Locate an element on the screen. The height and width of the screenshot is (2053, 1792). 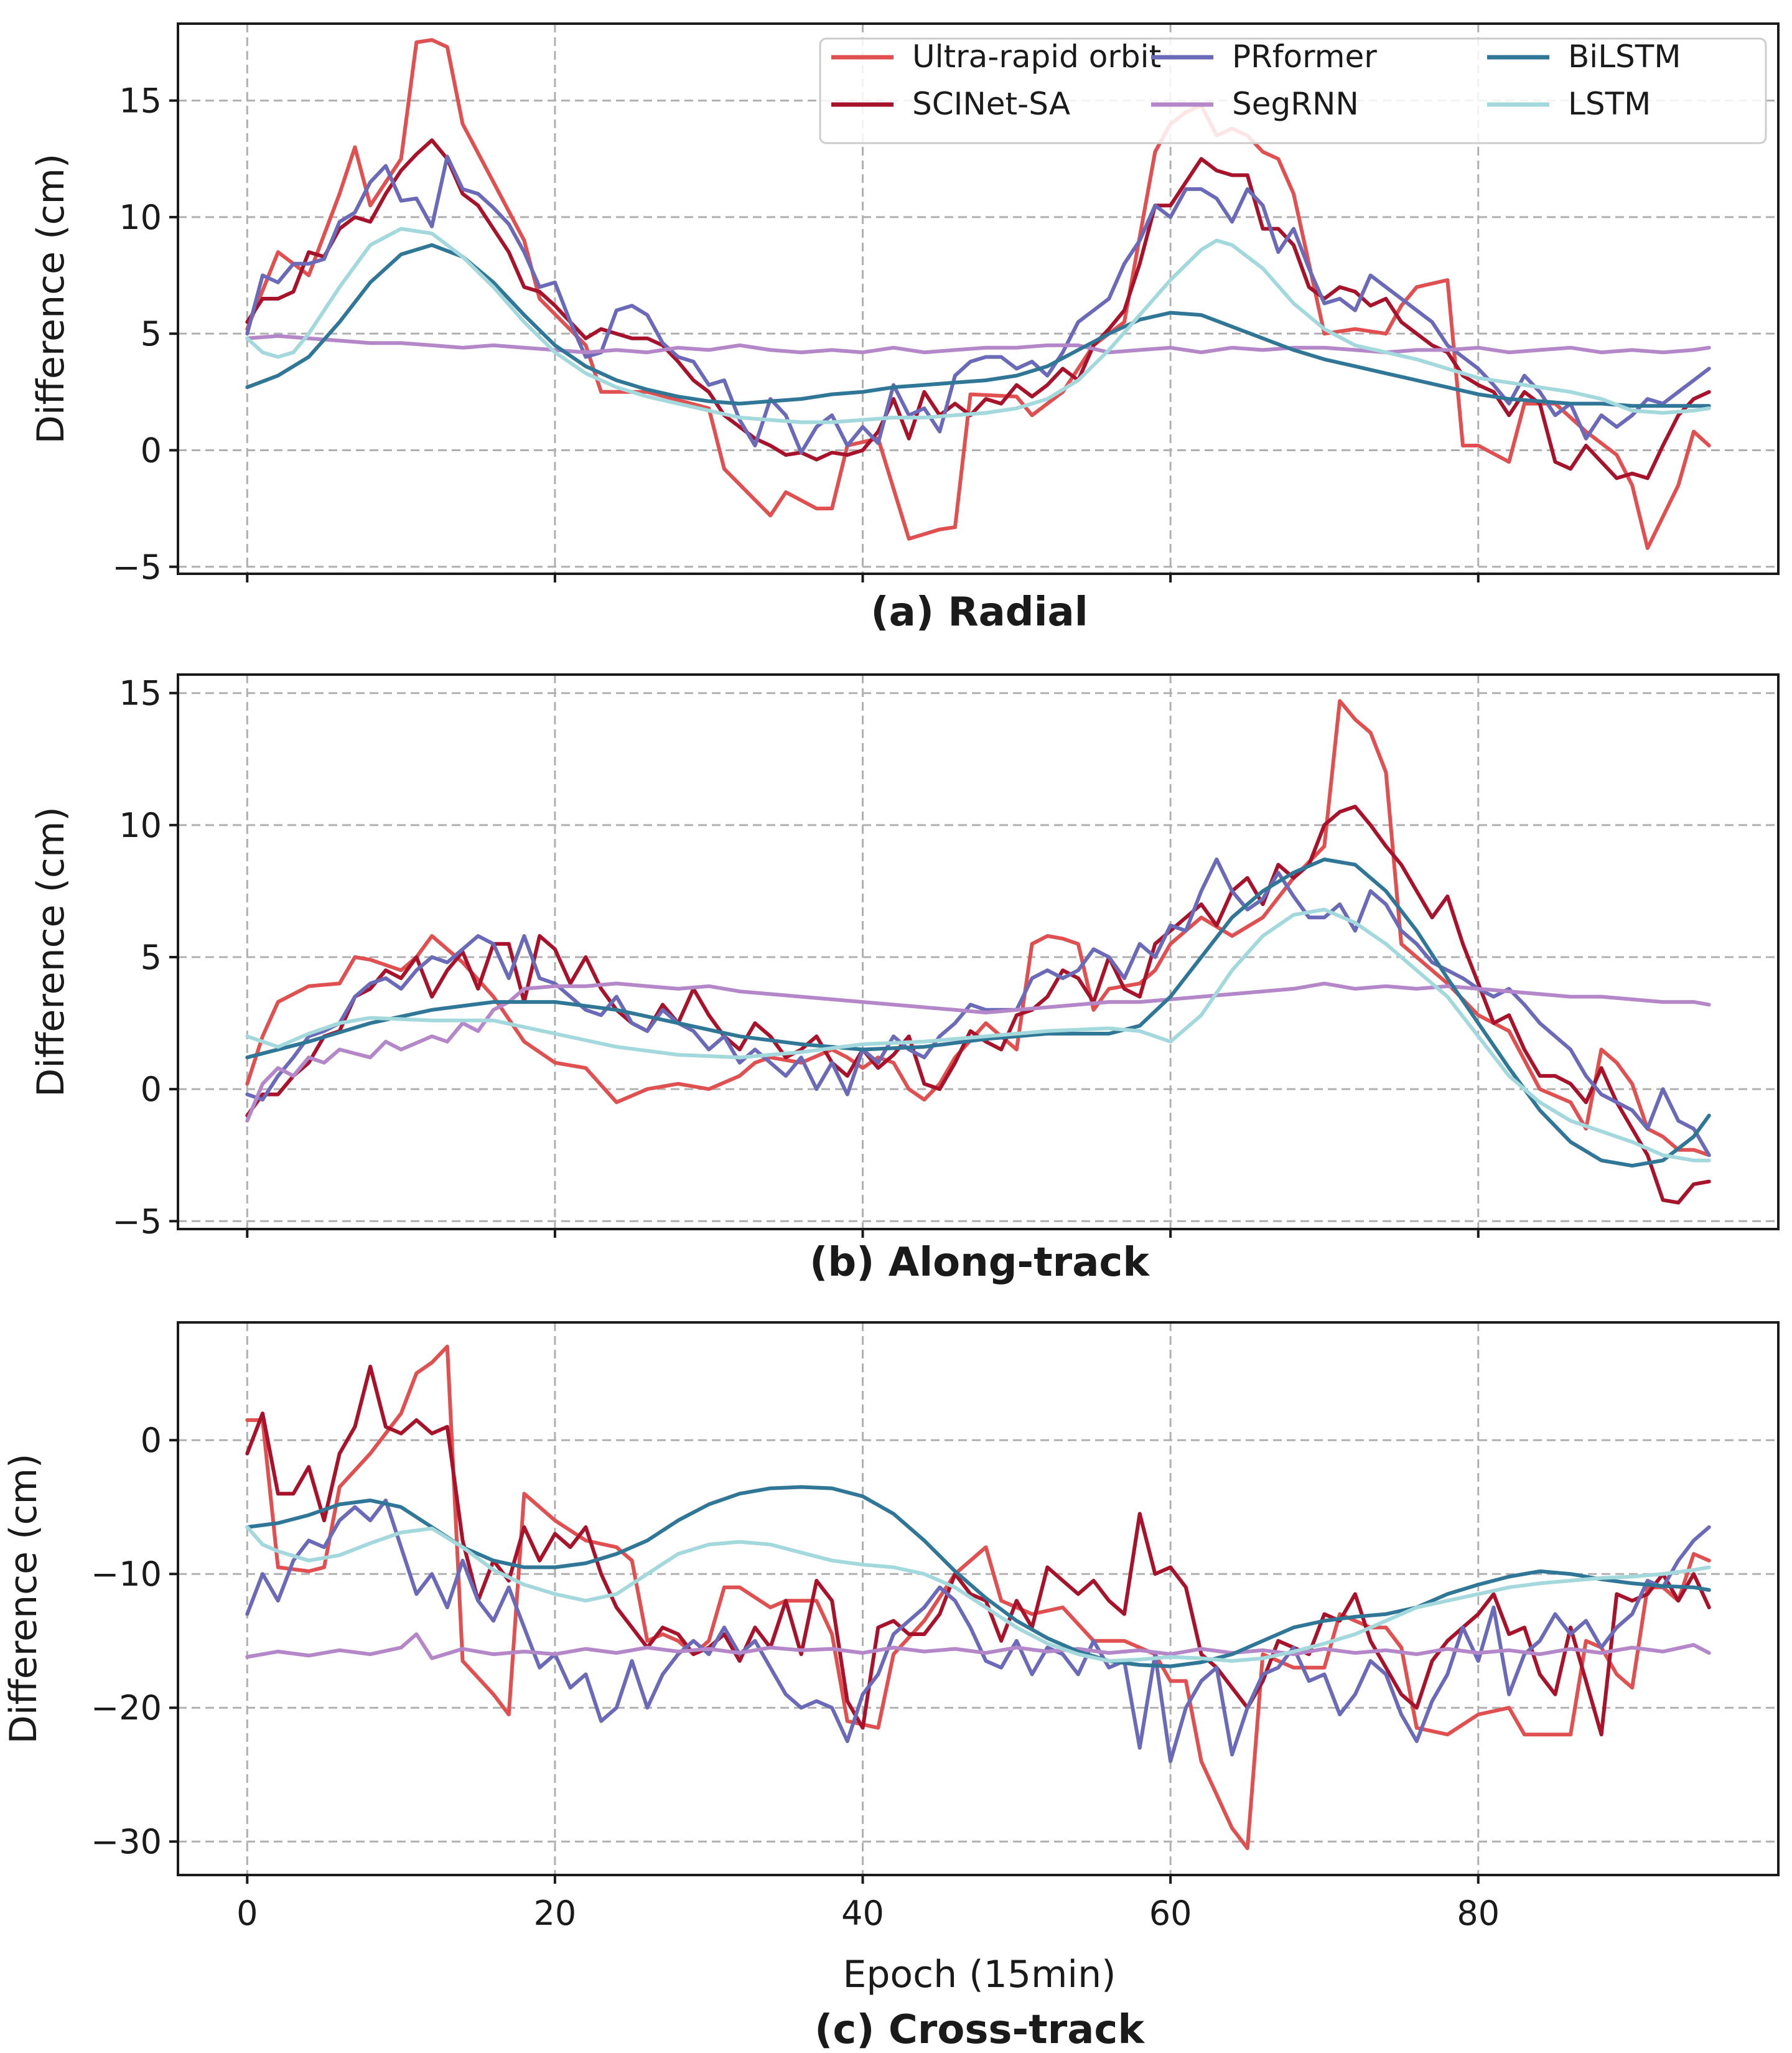
x-tick-label: 80 is located at coordinates (1478, 1913).